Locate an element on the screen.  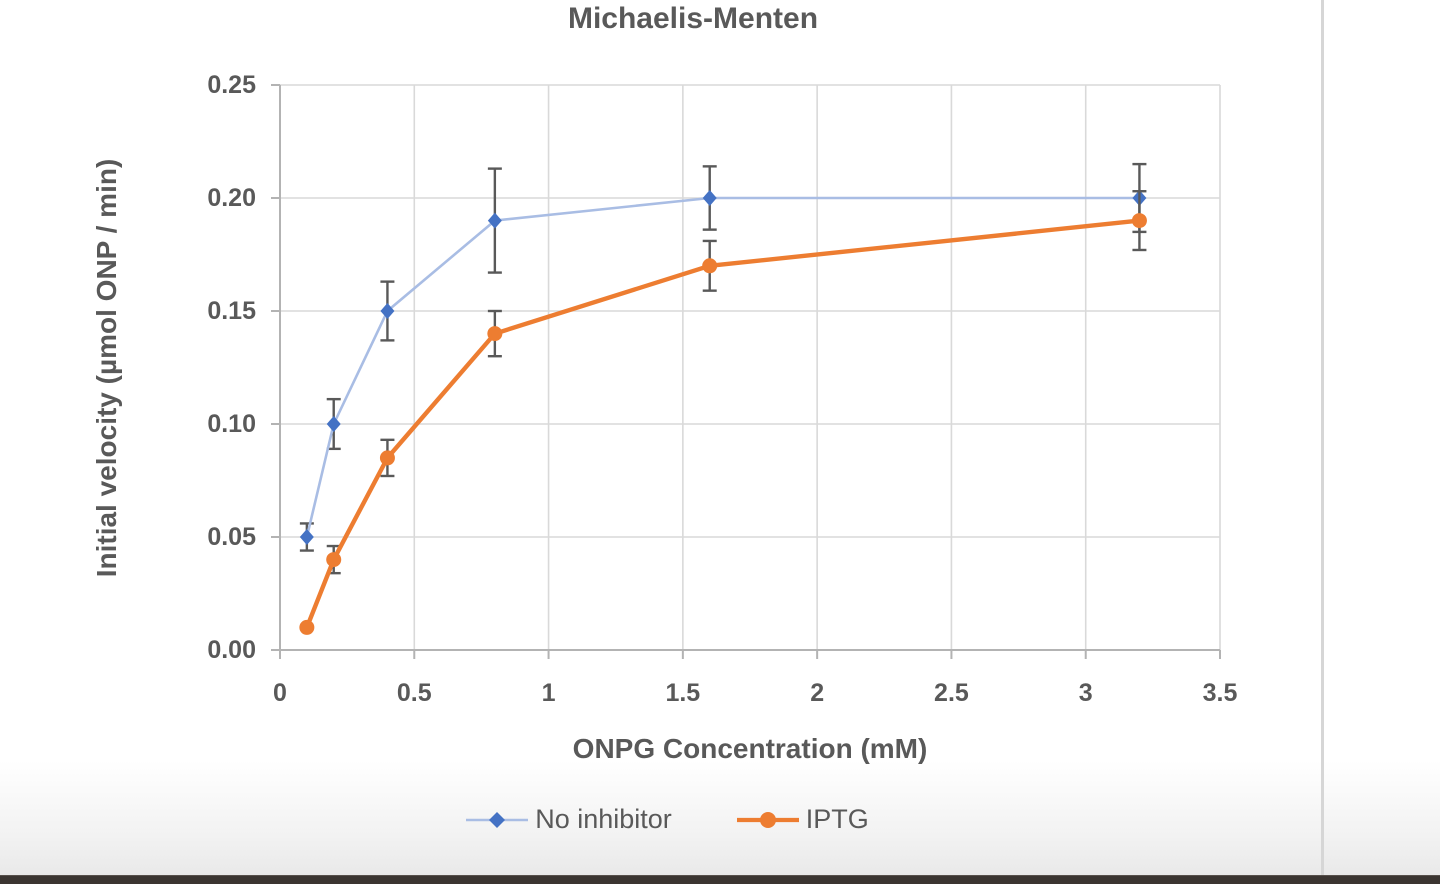
y-axis-title: Initial velocity (µmol ONP / min) is located at coordinates (106, 368).